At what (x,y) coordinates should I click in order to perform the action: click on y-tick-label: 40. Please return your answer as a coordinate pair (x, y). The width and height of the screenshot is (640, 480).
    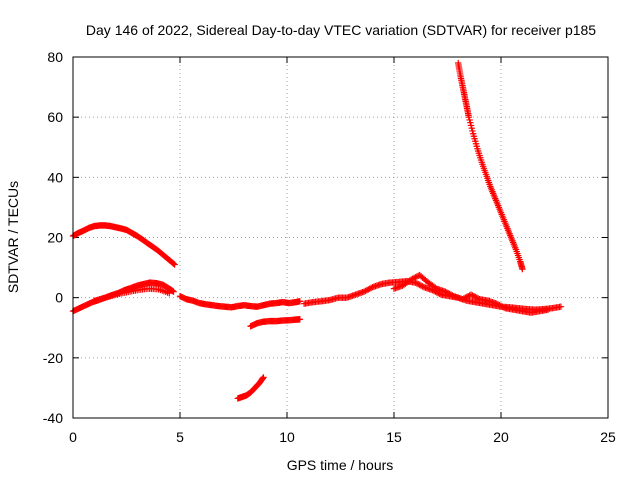
    Looking at the image, I should click on (55, 177).